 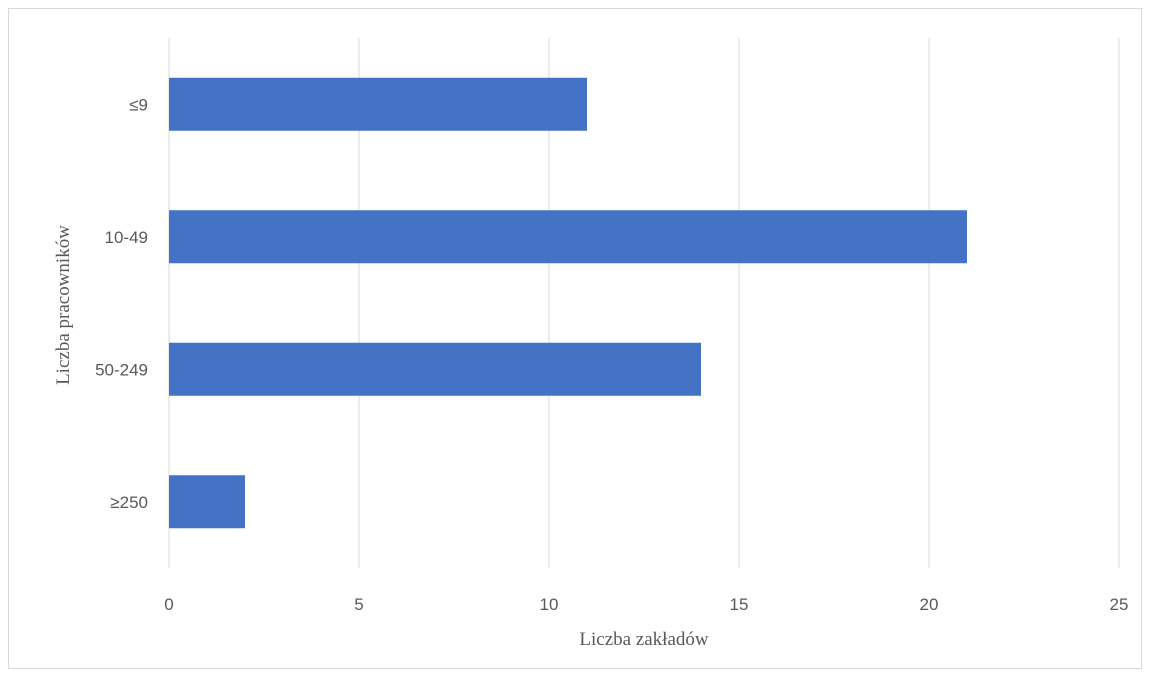 What do you see at coordinates (63, 305) in the screenshot?
I see `y-axis-title: Liczba pracowników` at bounding box center [63, 305].